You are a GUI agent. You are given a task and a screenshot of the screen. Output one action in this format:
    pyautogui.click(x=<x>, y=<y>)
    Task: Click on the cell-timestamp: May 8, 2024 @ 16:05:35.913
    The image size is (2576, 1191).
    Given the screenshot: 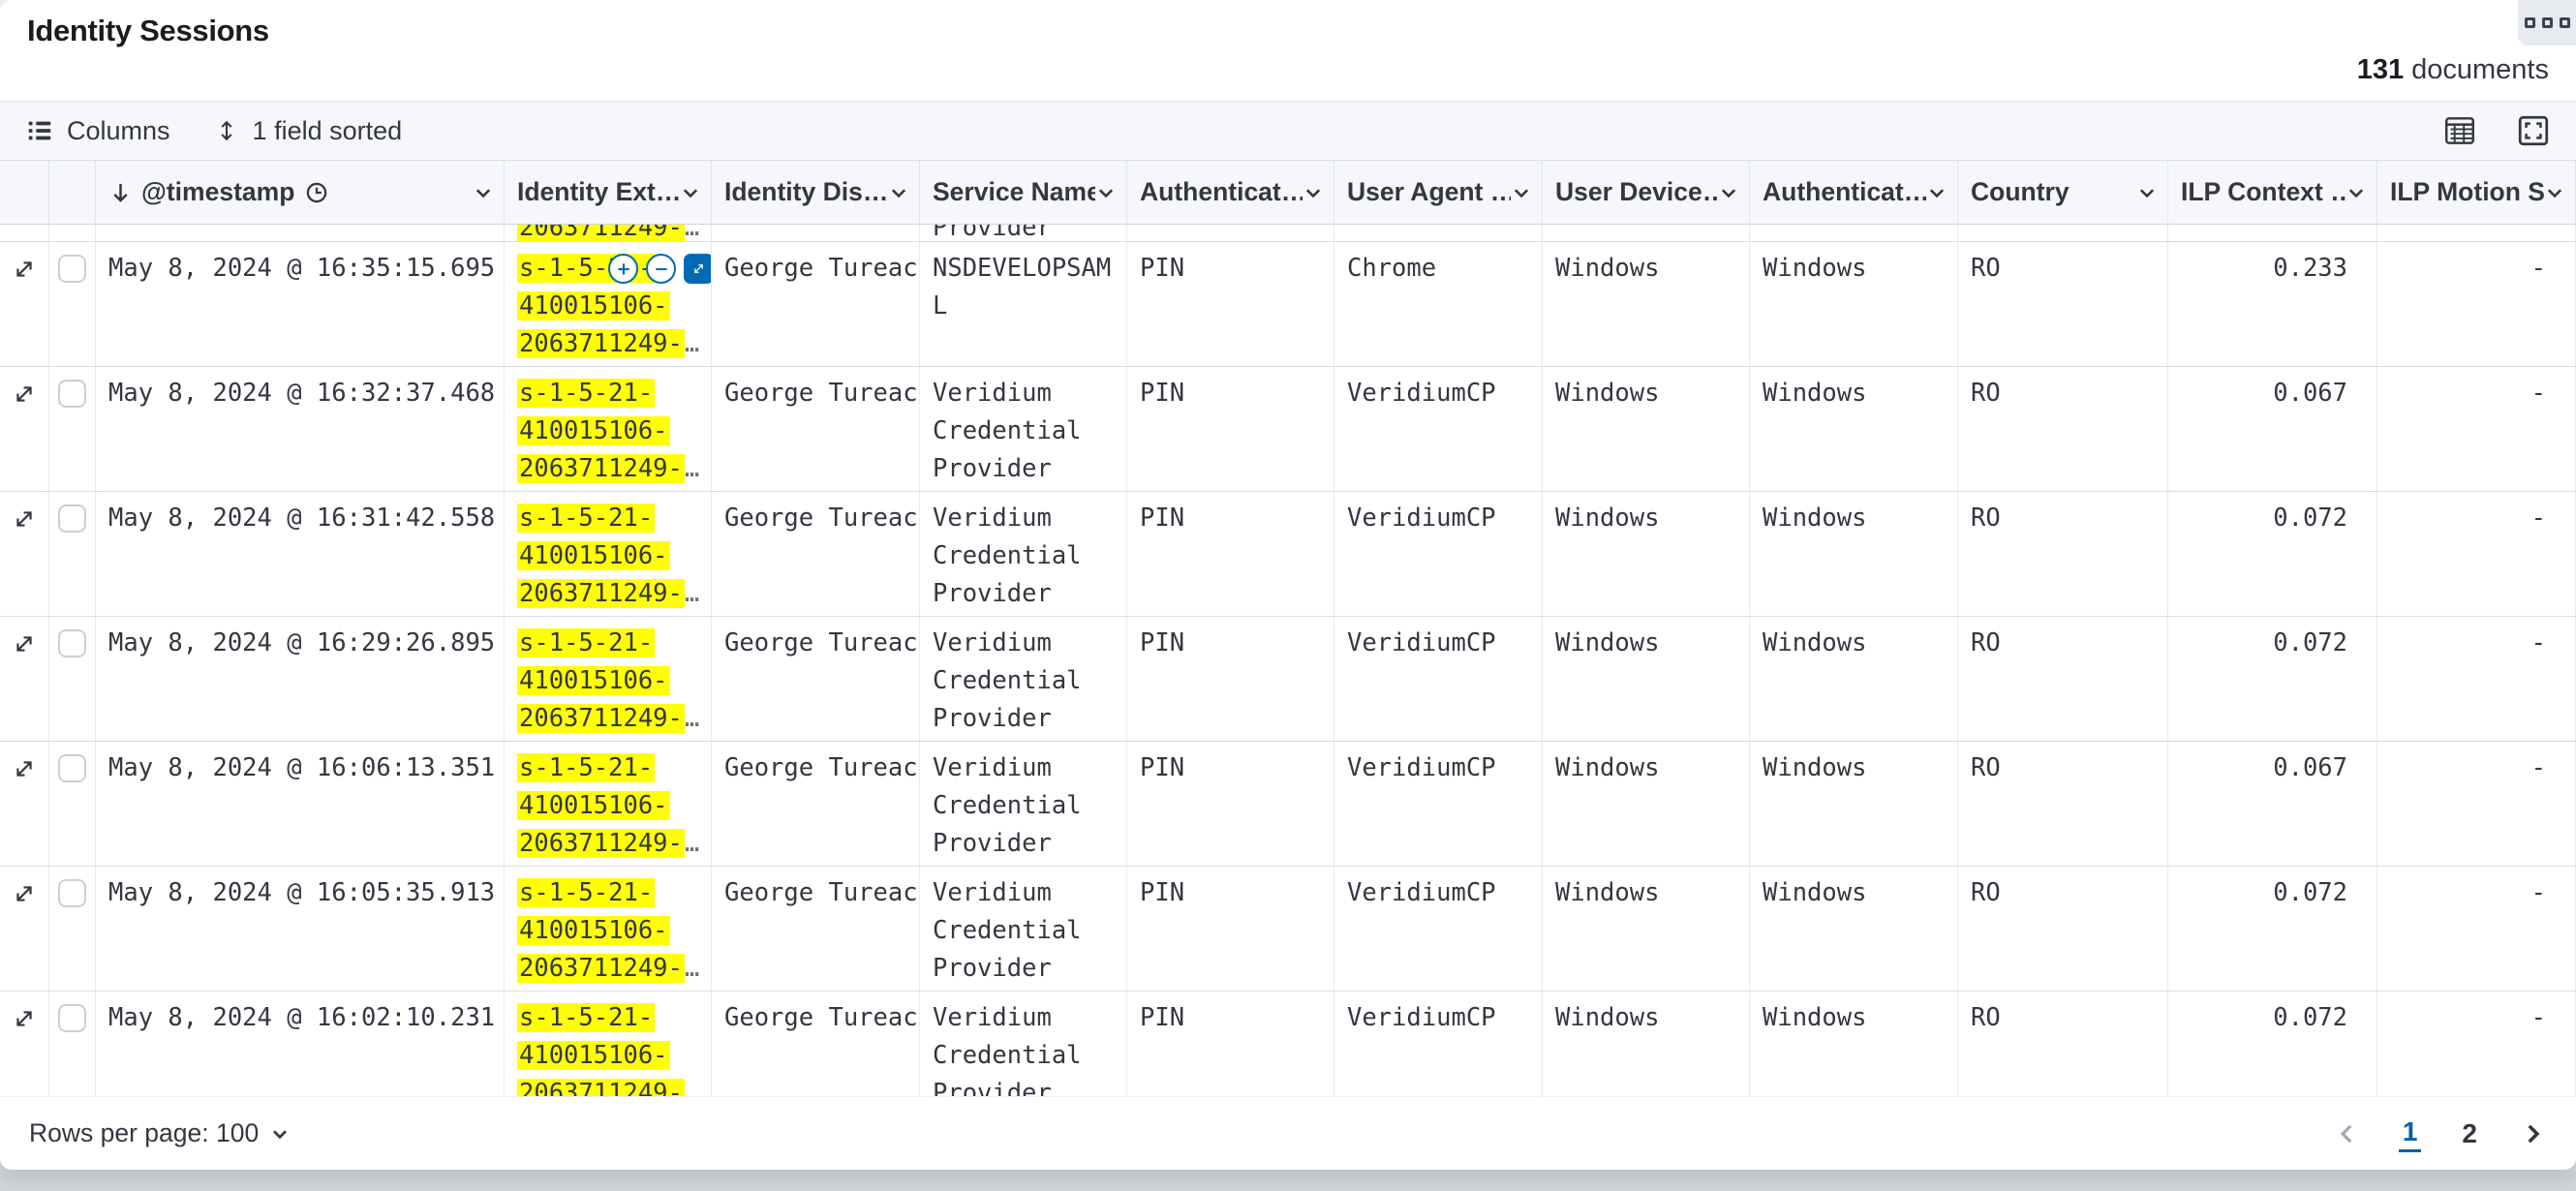 What is the action you would take?
    pyautogui.click(x=300, y=929)
    